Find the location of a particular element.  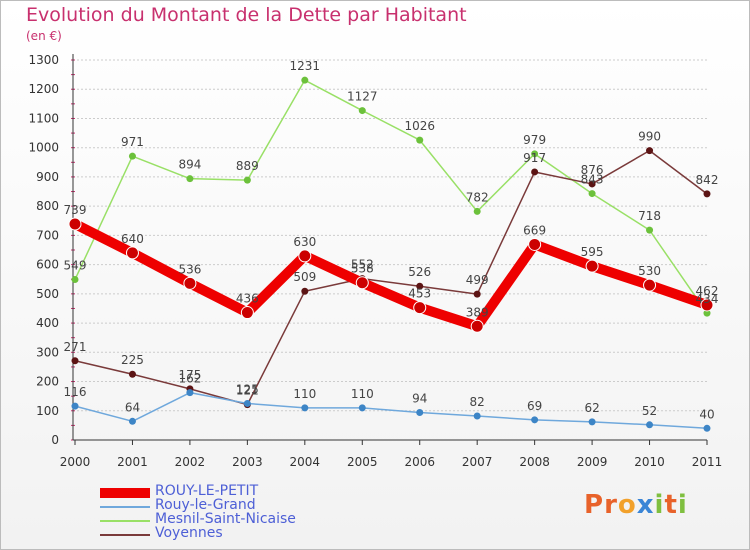

data-label: 739 is located at coordinates (75, 210).